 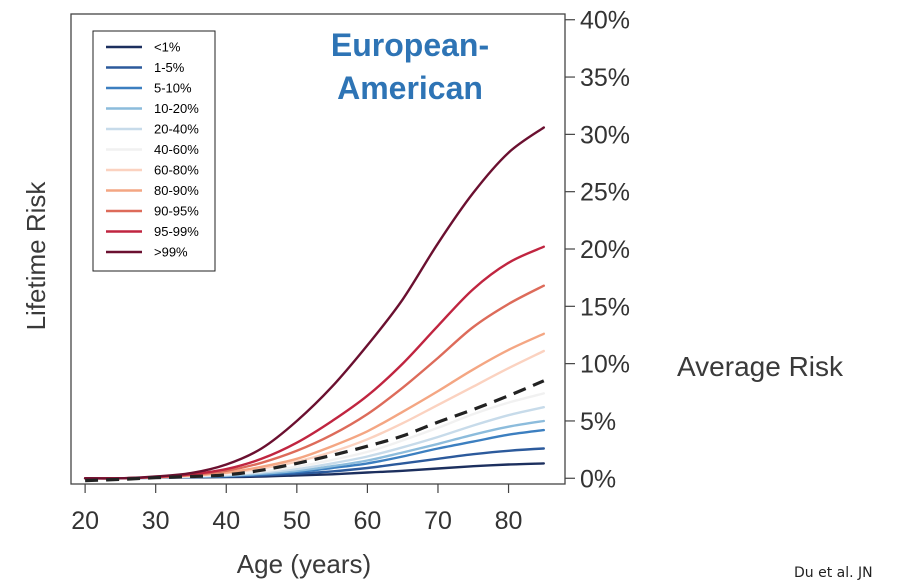 What do you see at coordinates (598, 479) in the screenshot?
I see `y-tick-label-0: 0%` at bounding box center [598, 479].